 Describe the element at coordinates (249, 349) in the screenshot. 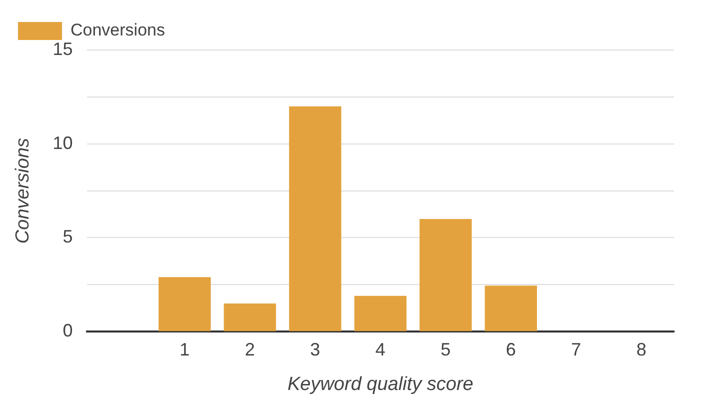

I see `x-tick-label: 2` at that location.